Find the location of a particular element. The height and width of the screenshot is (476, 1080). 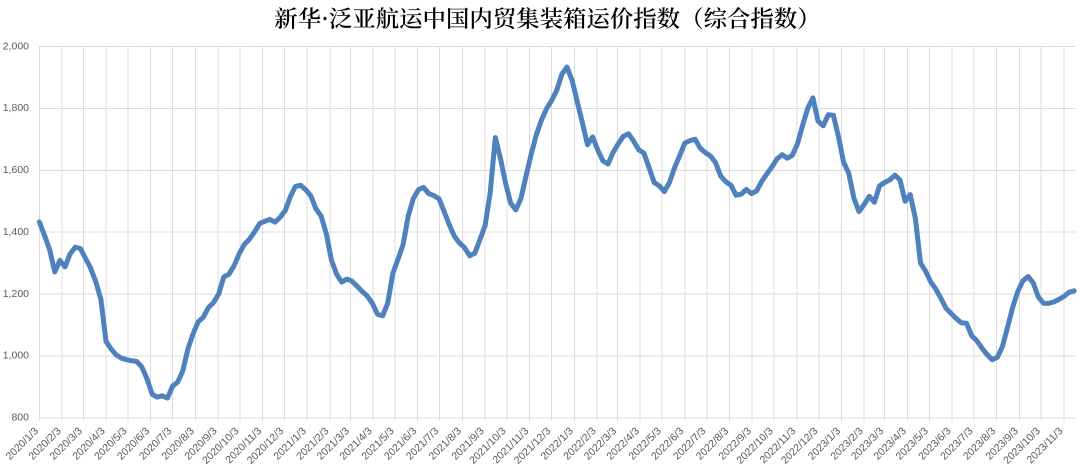

svg-text: 800 is located at coordinates (20, 418).